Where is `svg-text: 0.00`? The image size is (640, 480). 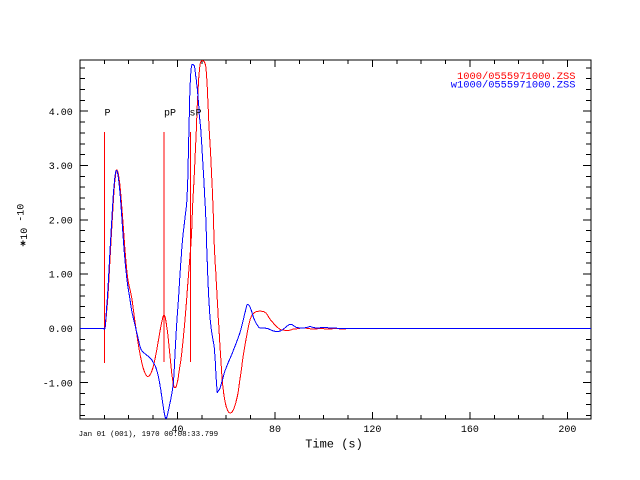 svg-text: 0.00 is located at coordinates (61, 330).